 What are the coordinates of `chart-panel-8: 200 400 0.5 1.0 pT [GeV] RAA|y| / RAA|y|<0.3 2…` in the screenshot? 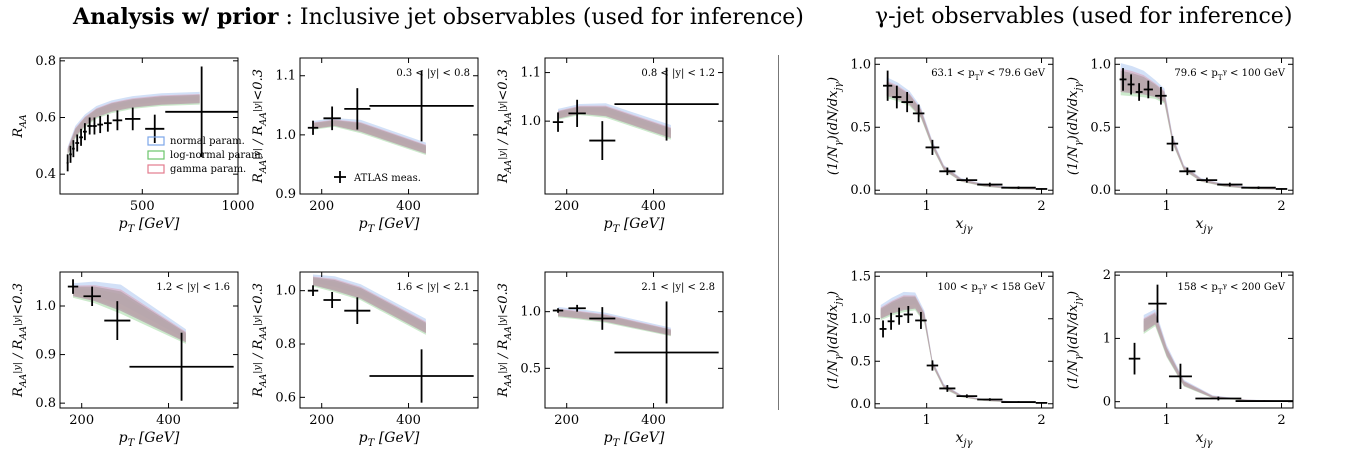 It's located at (610, 360).